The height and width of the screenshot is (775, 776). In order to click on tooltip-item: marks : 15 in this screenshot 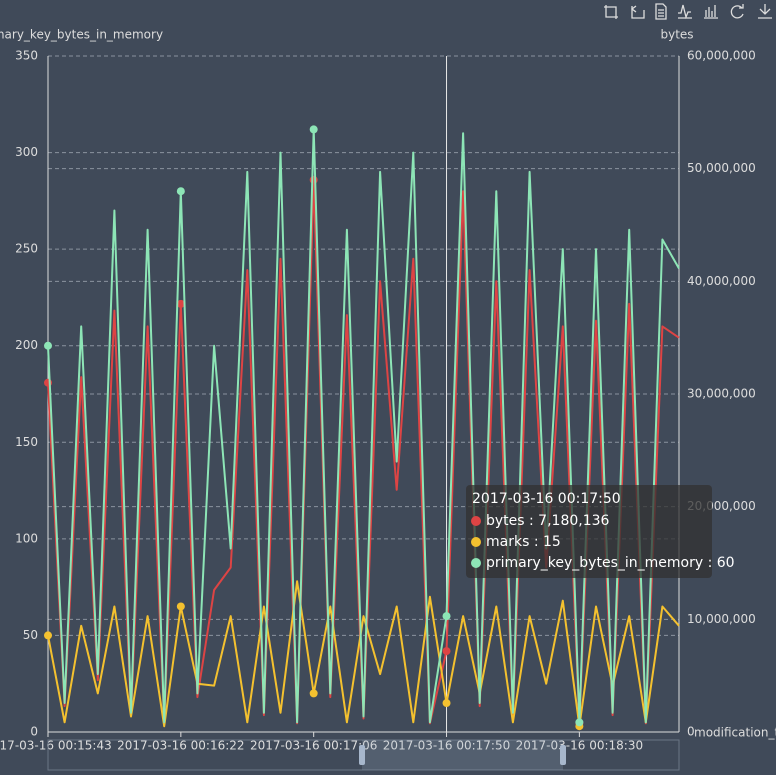, I will do `click(523, 542)`.